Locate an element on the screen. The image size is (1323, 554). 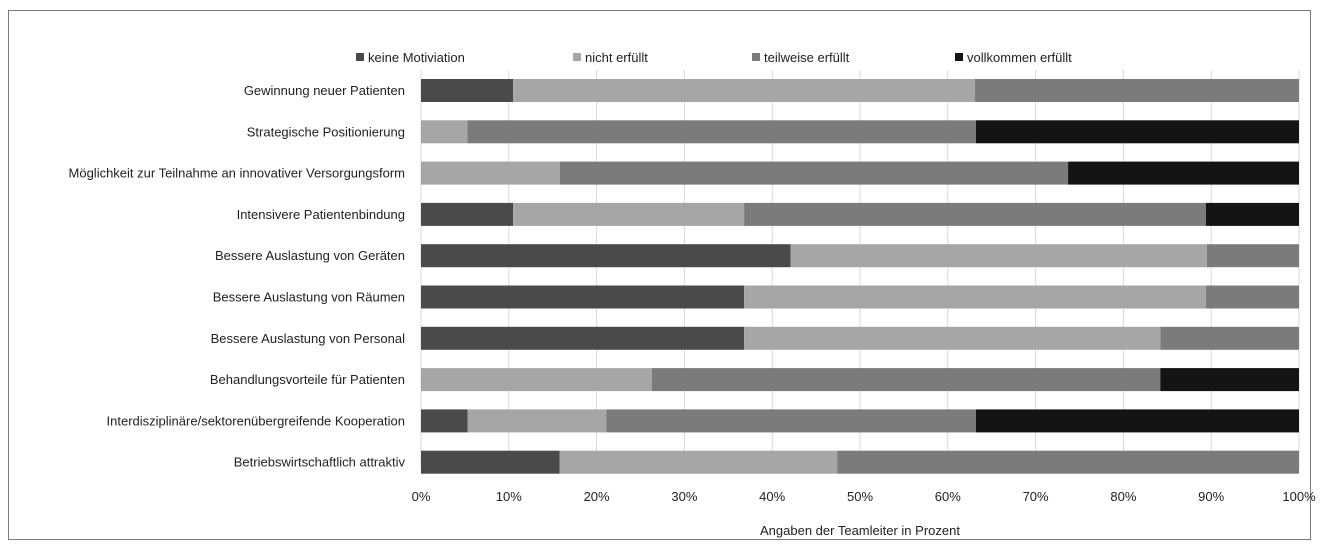
x-tick-label: 10% is located at coordinates (509, 496).